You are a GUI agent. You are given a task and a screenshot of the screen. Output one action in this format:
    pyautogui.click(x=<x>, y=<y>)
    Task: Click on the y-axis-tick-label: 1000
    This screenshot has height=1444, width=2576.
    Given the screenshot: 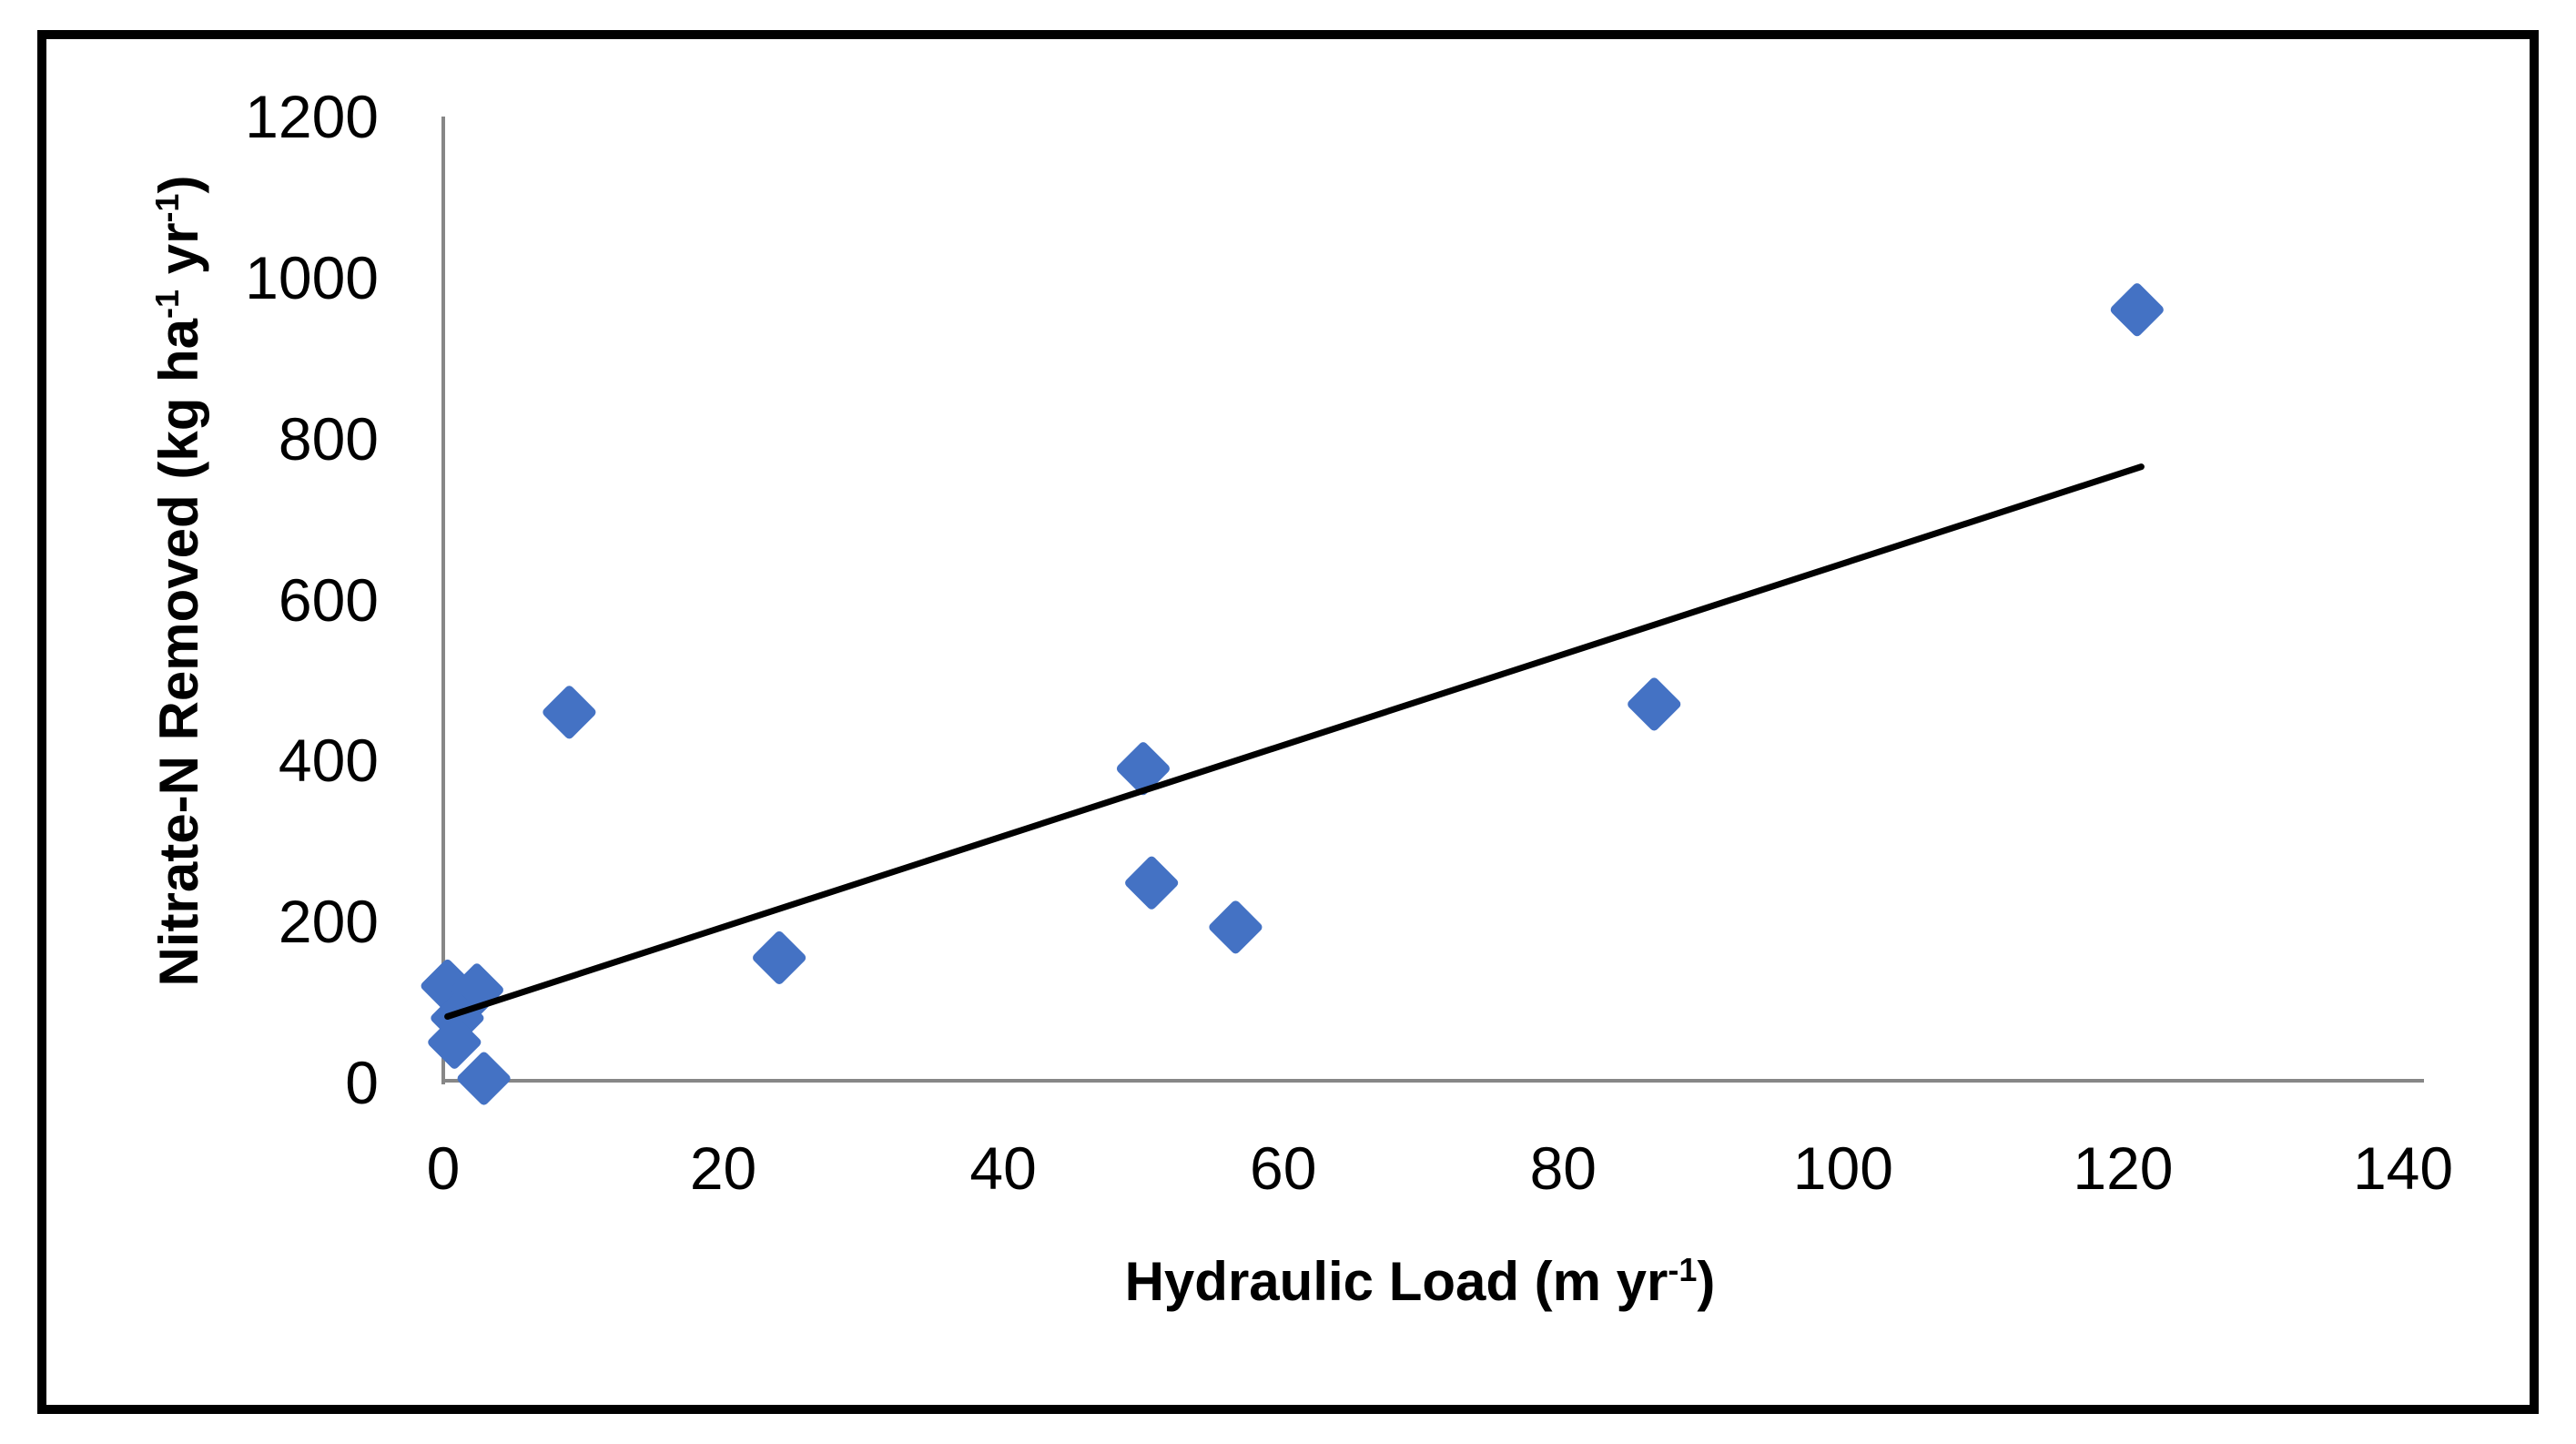 What is the action you would take?
    pyautogui.click(x=312, y=277)
    